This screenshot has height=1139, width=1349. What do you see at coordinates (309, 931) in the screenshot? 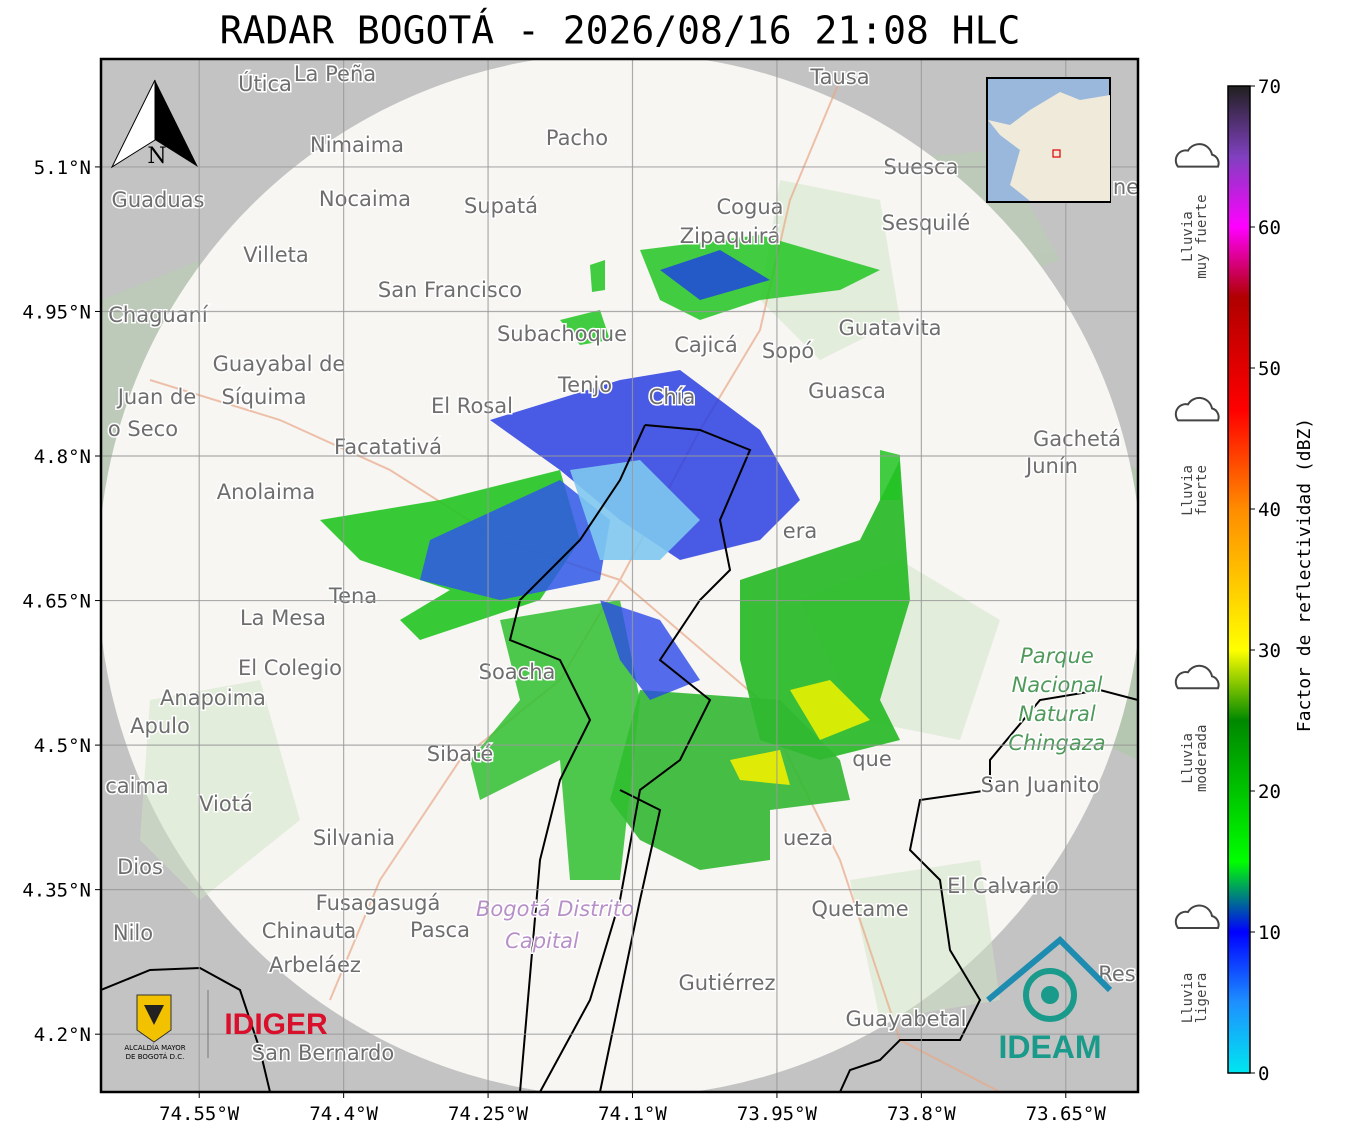
I see `place-label: Chinauta` at bounding box center [309, 931].